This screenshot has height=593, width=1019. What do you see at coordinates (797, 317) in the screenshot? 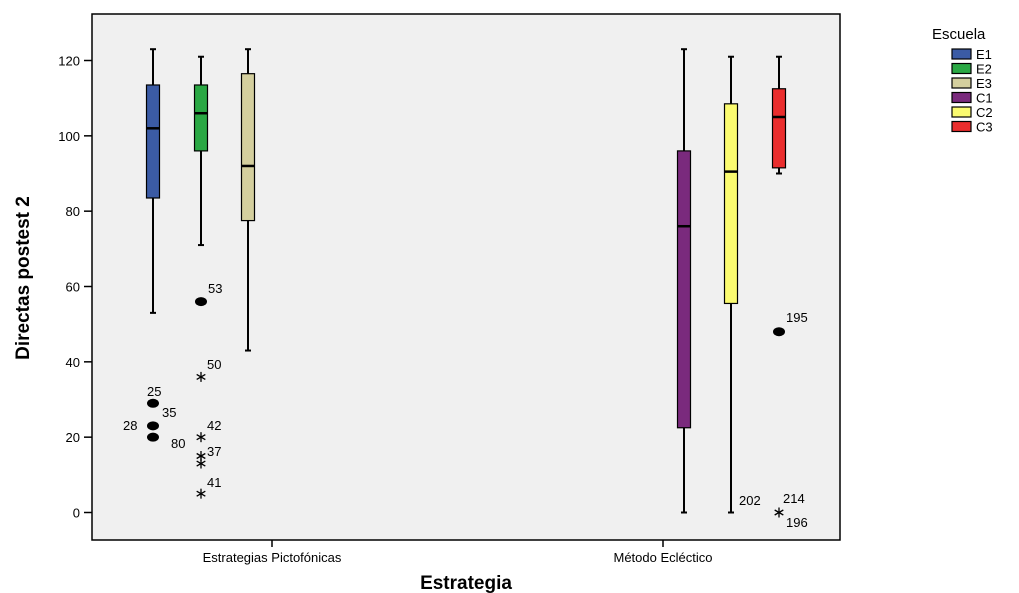
I see `outlier-label: 195` at bounding box center [797, 317].